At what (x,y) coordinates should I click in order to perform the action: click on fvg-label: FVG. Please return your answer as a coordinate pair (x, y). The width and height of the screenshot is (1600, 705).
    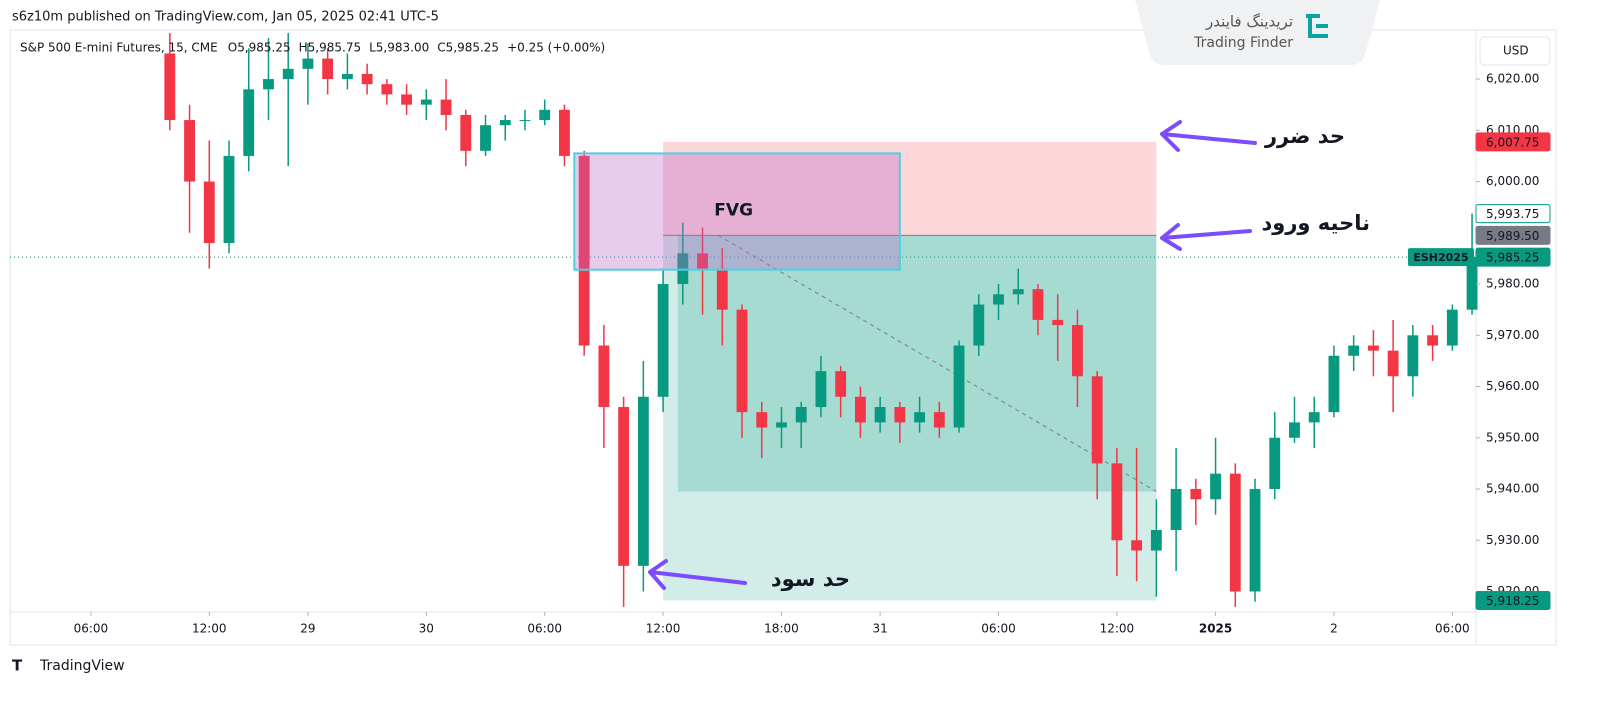
    Looking at the image, I should click on (733, 210).